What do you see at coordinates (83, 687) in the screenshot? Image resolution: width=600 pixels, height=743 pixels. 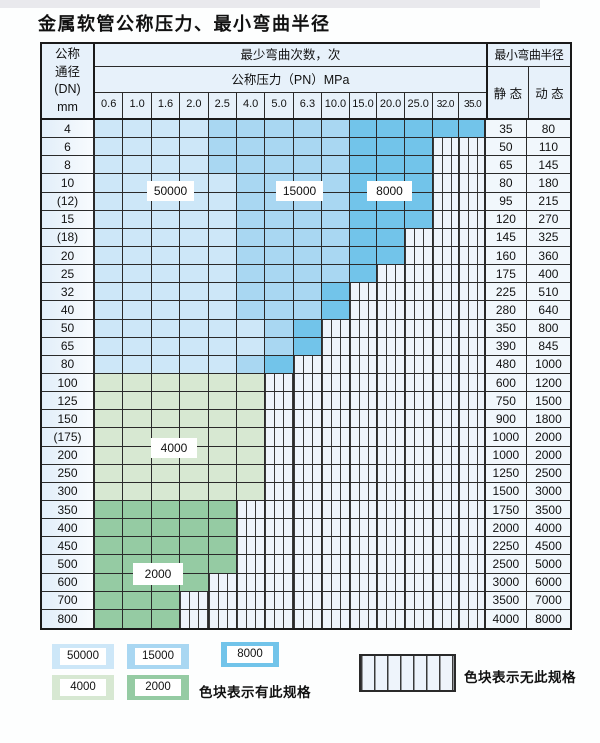 I see `legend-chip-4000: 4000` at bounding box center [83, 687].